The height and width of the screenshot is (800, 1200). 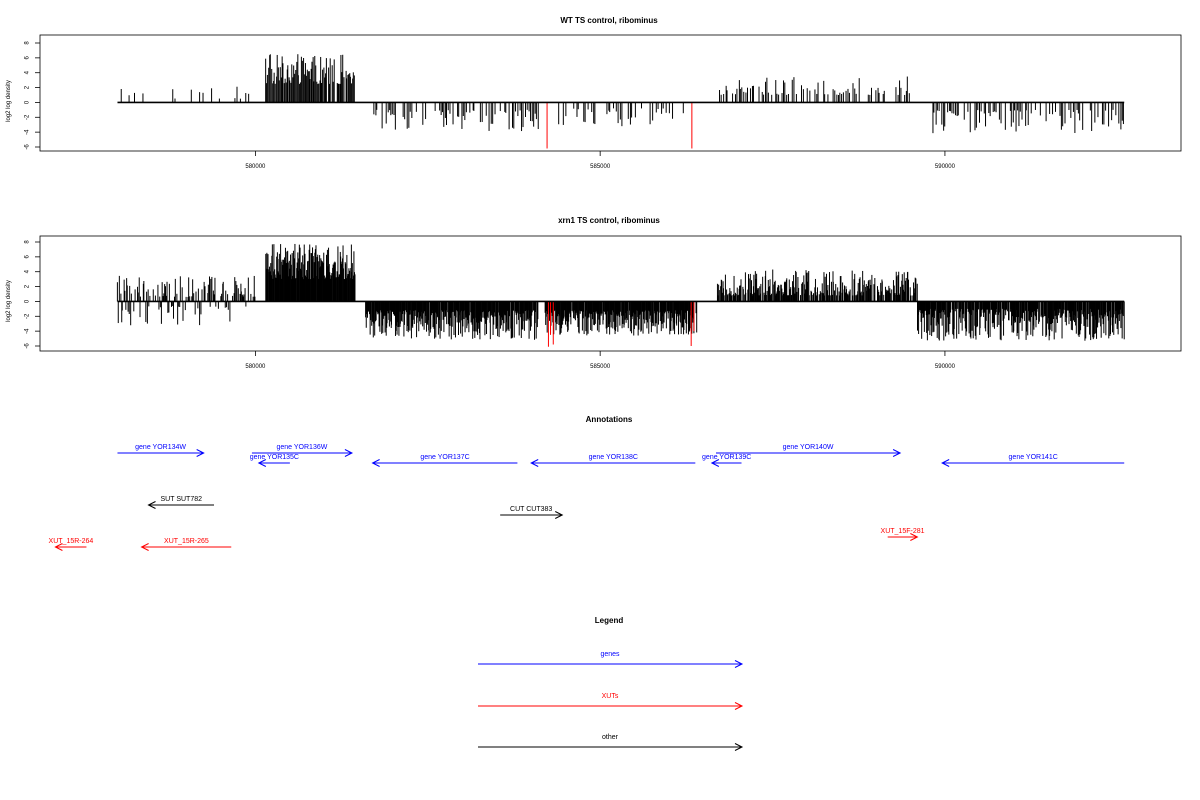 I want to click on wt-bars, so click(x=622, y=94).